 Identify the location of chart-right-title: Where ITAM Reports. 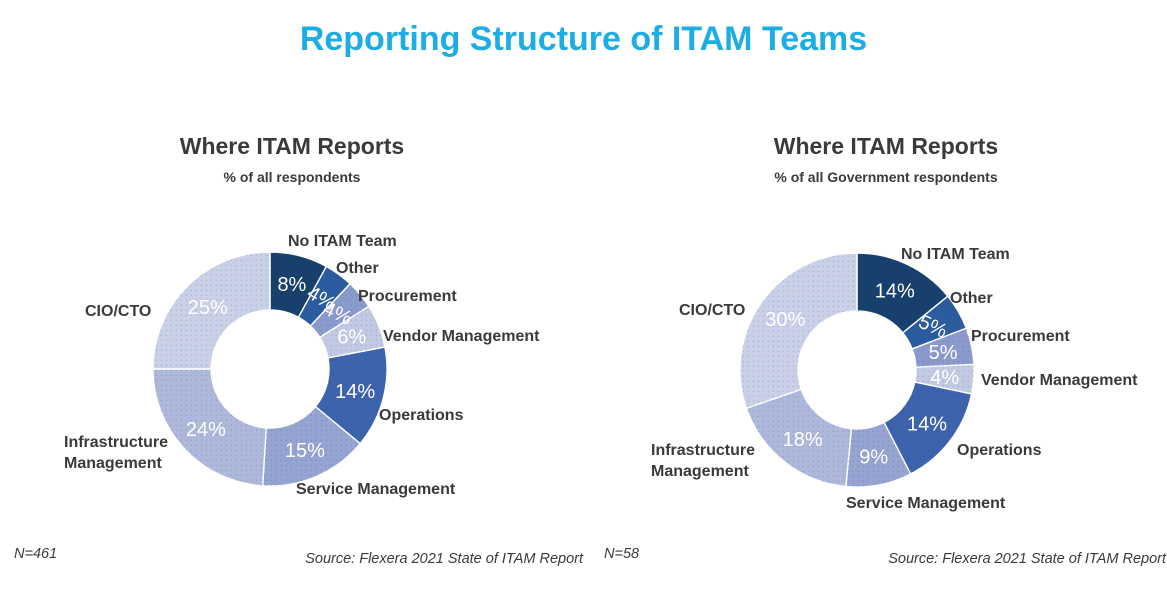
(886, 146).